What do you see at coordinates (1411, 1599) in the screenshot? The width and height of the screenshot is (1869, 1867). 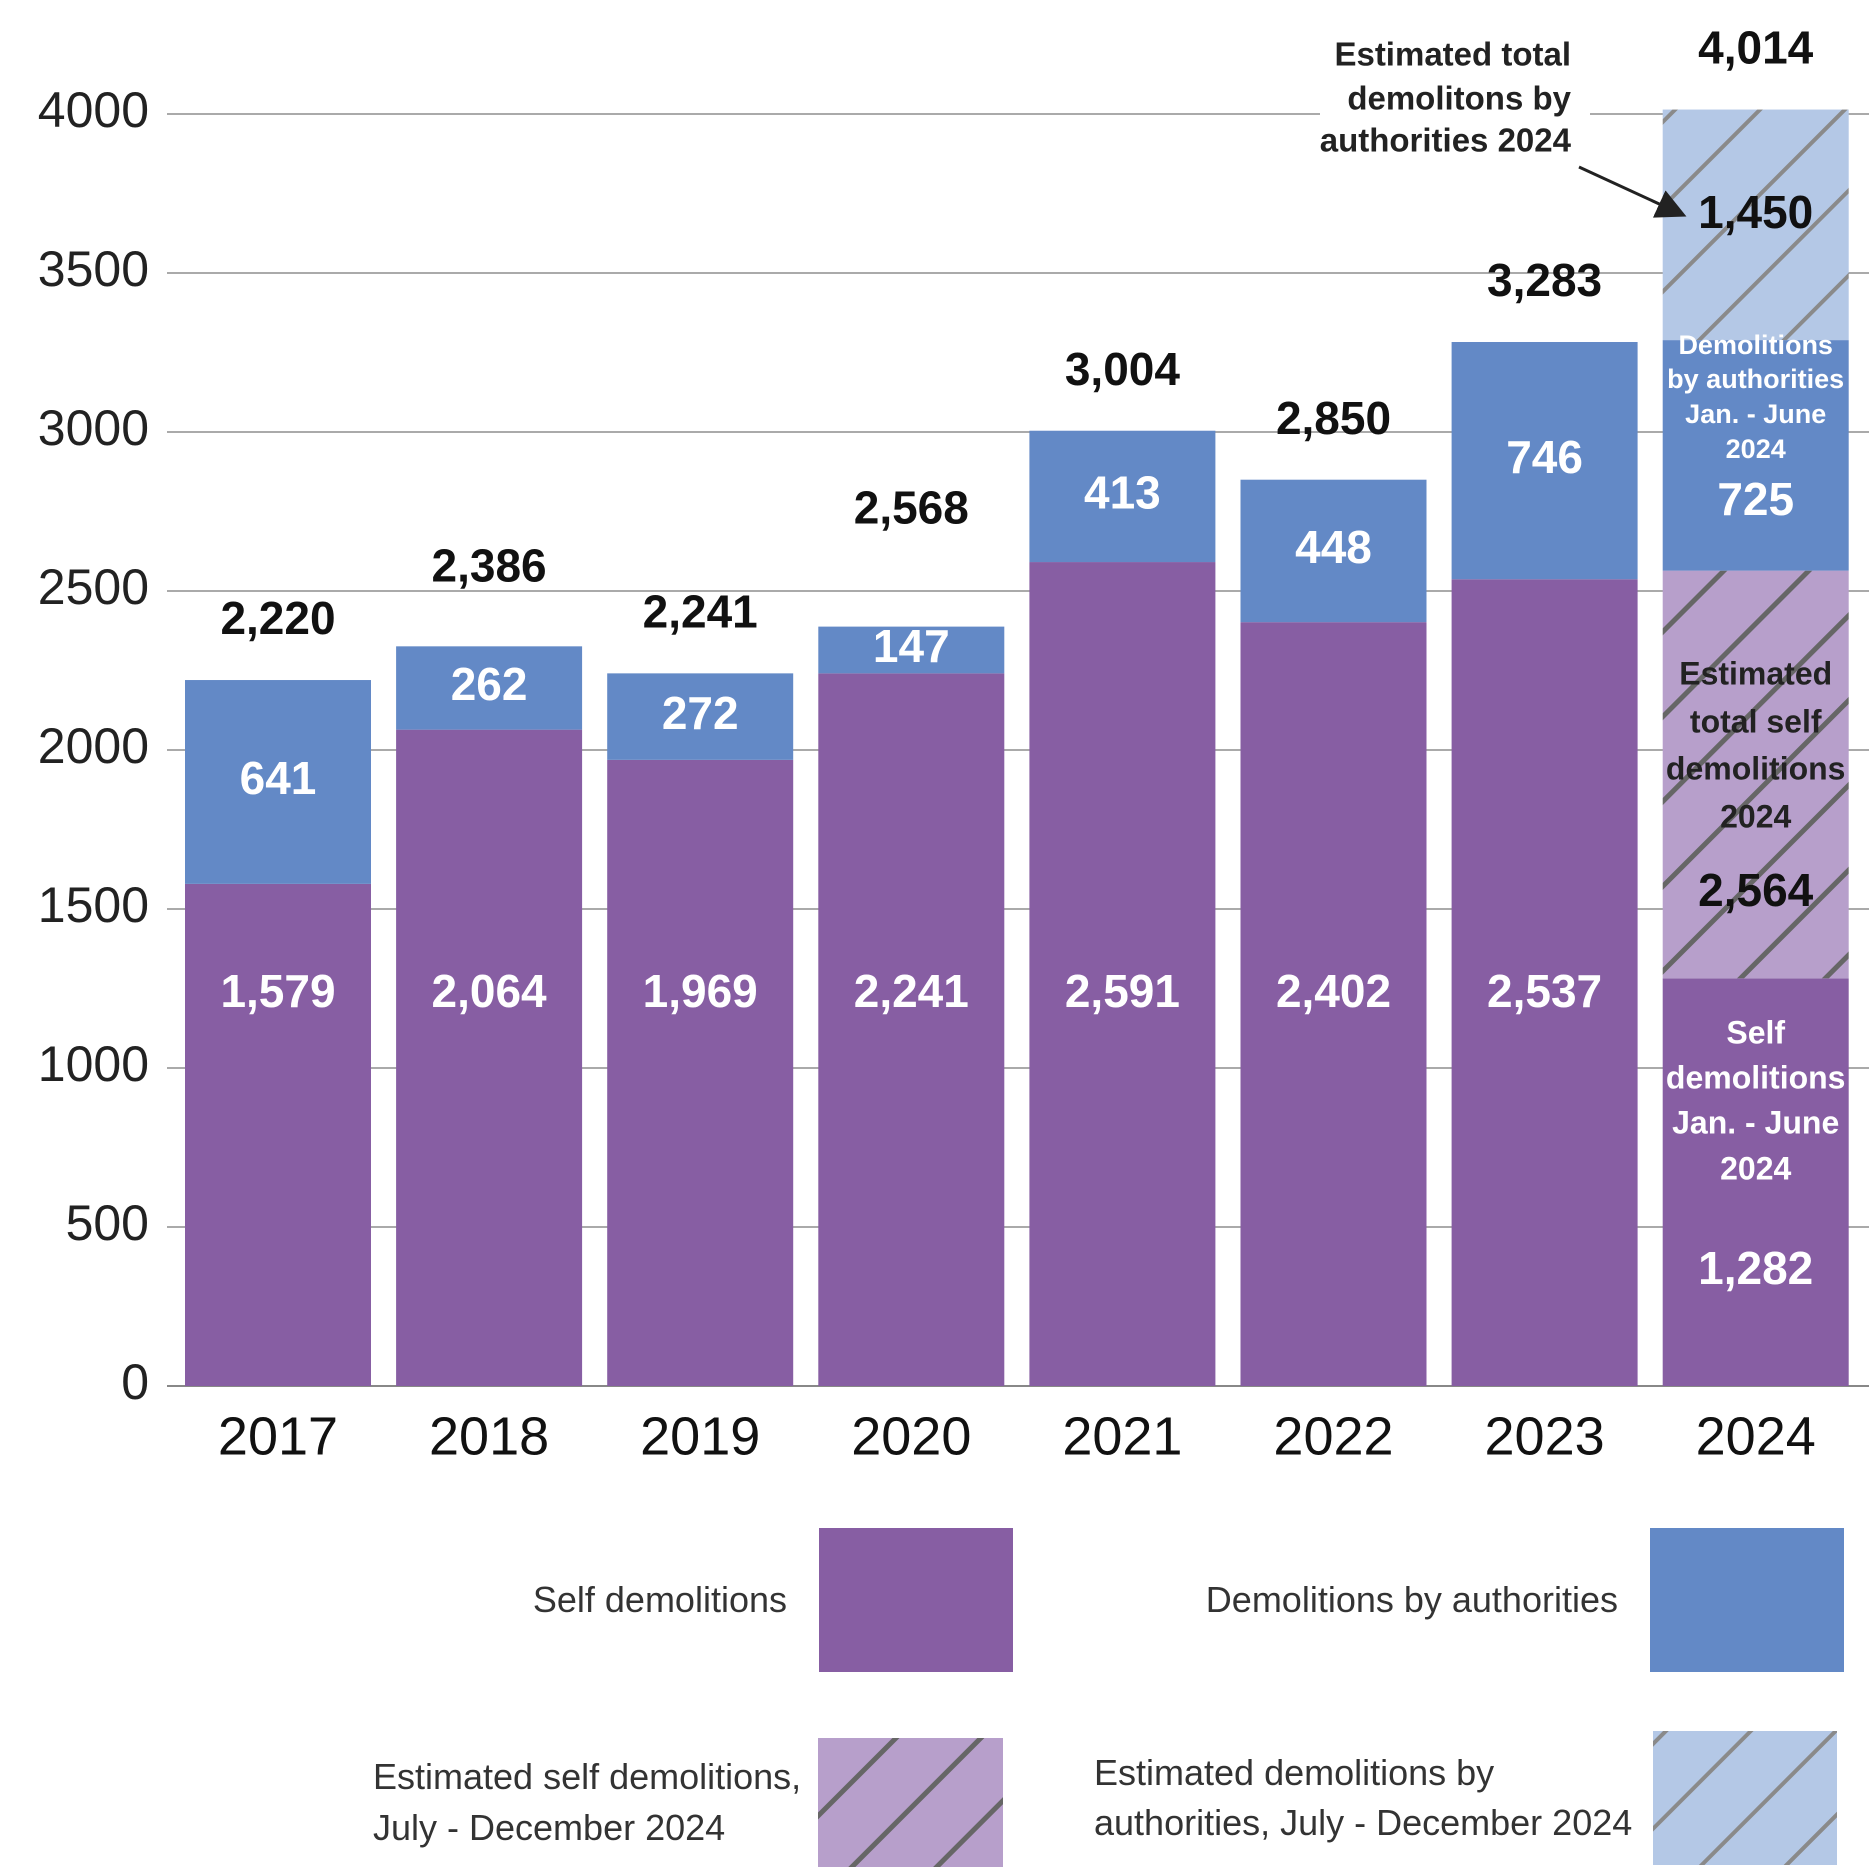 I see `legend-label: Demolitions by authorities` at bounding box center [1411, 1599].